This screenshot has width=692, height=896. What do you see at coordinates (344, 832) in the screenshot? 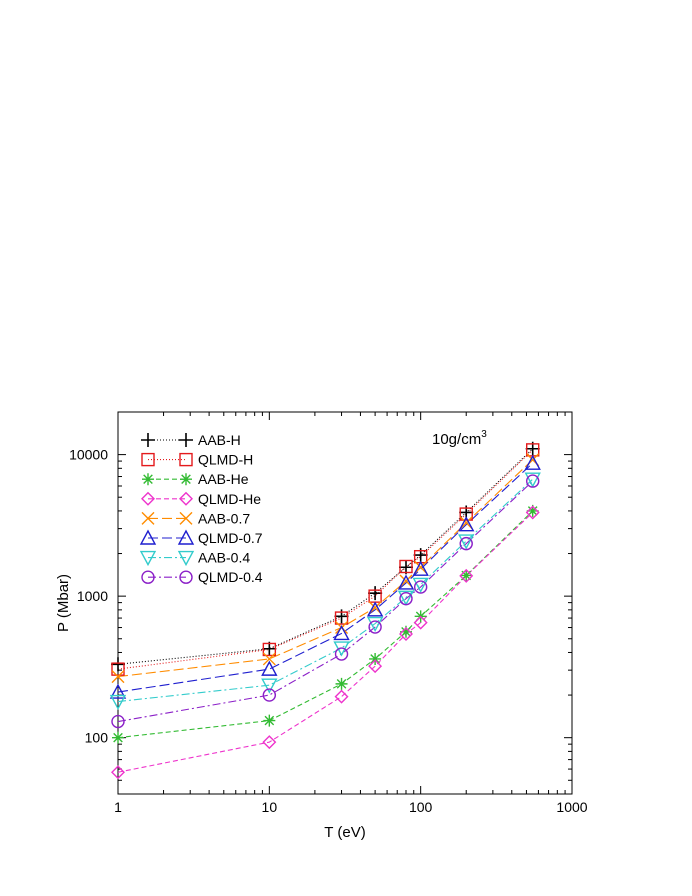
I see `x-axis-label: T (eV)` at bounding box center [344, 832].